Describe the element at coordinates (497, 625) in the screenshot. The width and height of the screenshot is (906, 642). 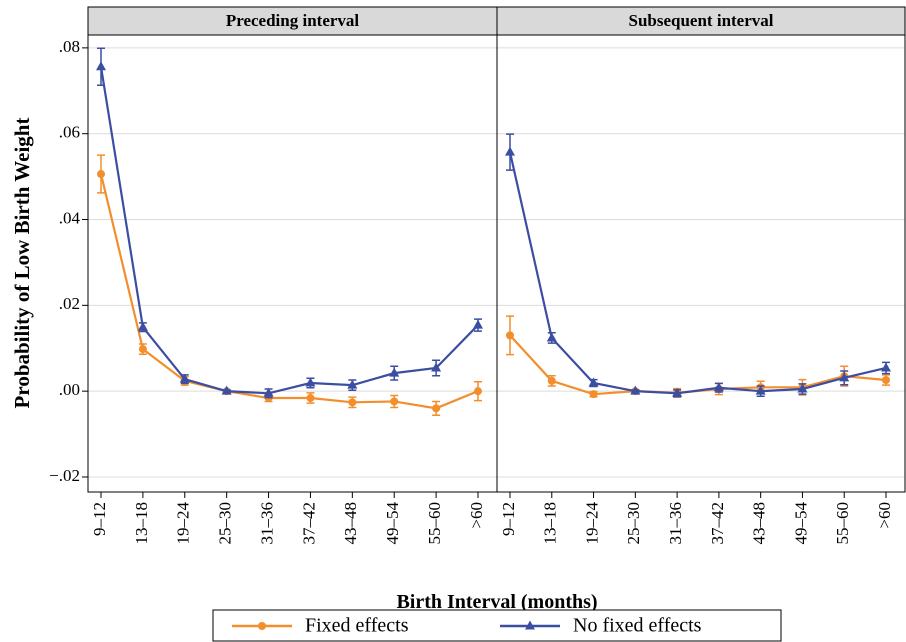
I see `legend-box` at that location.